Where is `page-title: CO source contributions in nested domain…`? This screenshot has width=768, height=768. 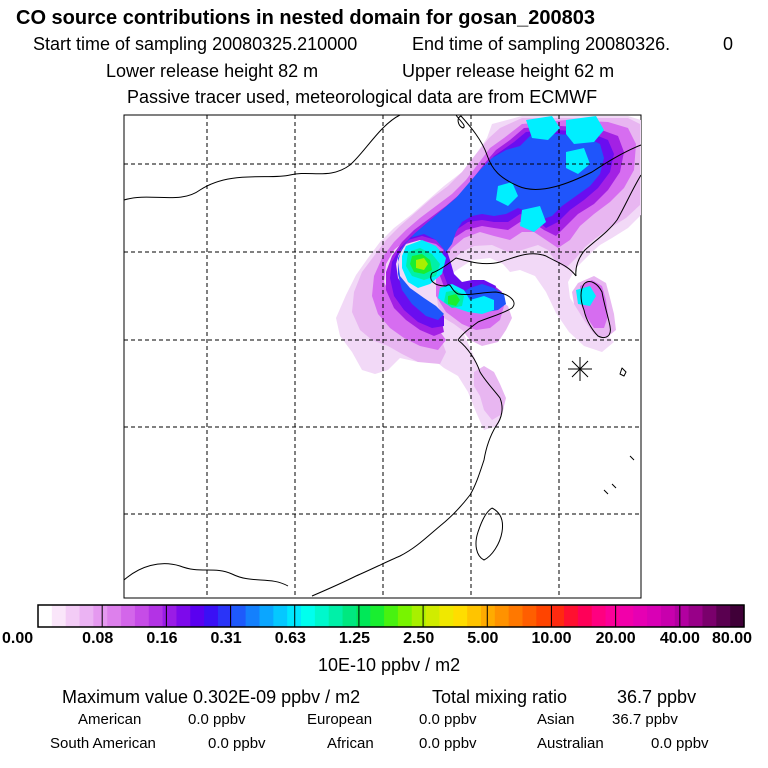 page-title: CO source contributions in nested domain… is located at coordinates (306, 18).